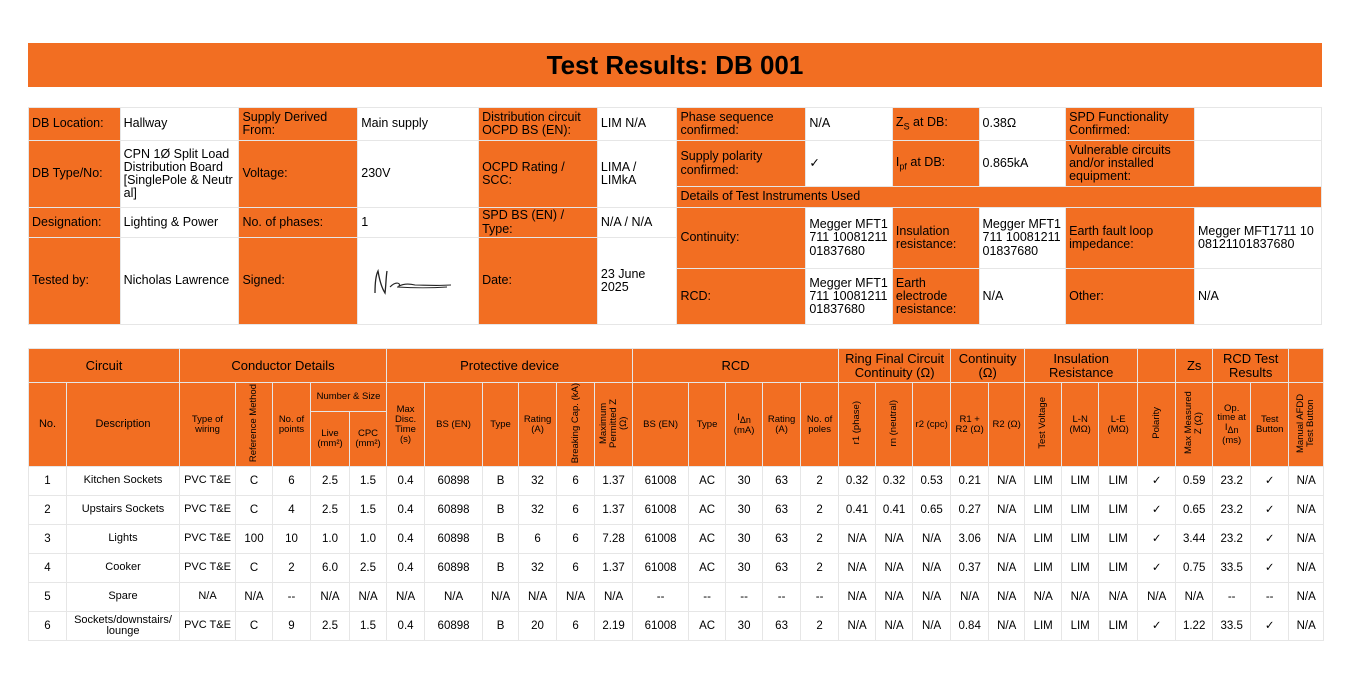  What do you see at coordinates (291, 539) in the screenshot?
I see `cell-points: 10` at bounding box center [291, 539].